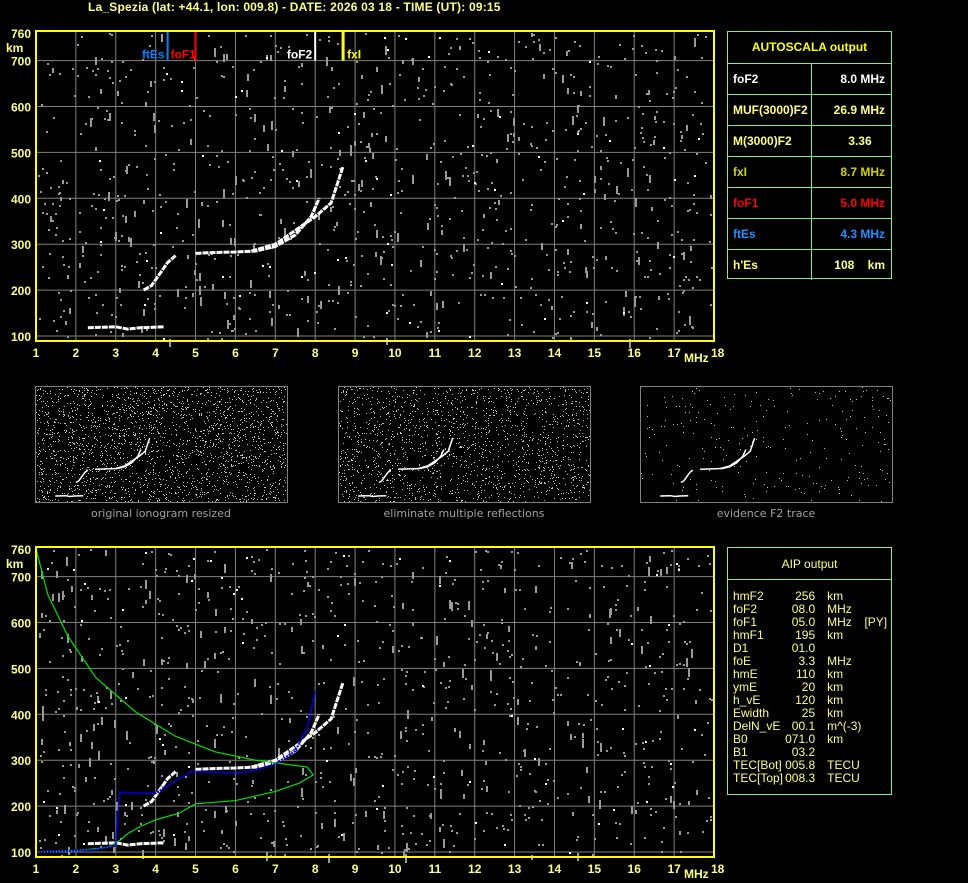 Image resolution: width=968 pixels, height=883 pixels. I want to click on aip-key: TEC[Top], so click(758, 778).